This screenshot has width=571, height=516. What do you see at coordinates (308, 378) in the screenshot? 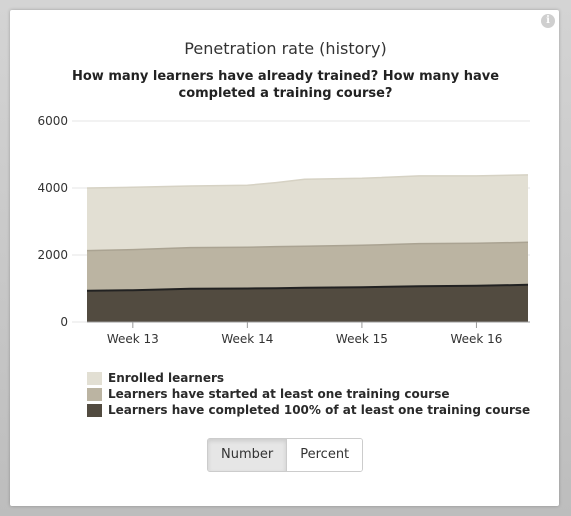
I see `legend-item-enrolled: Enrolled learners` at bounding box center [308, 378].